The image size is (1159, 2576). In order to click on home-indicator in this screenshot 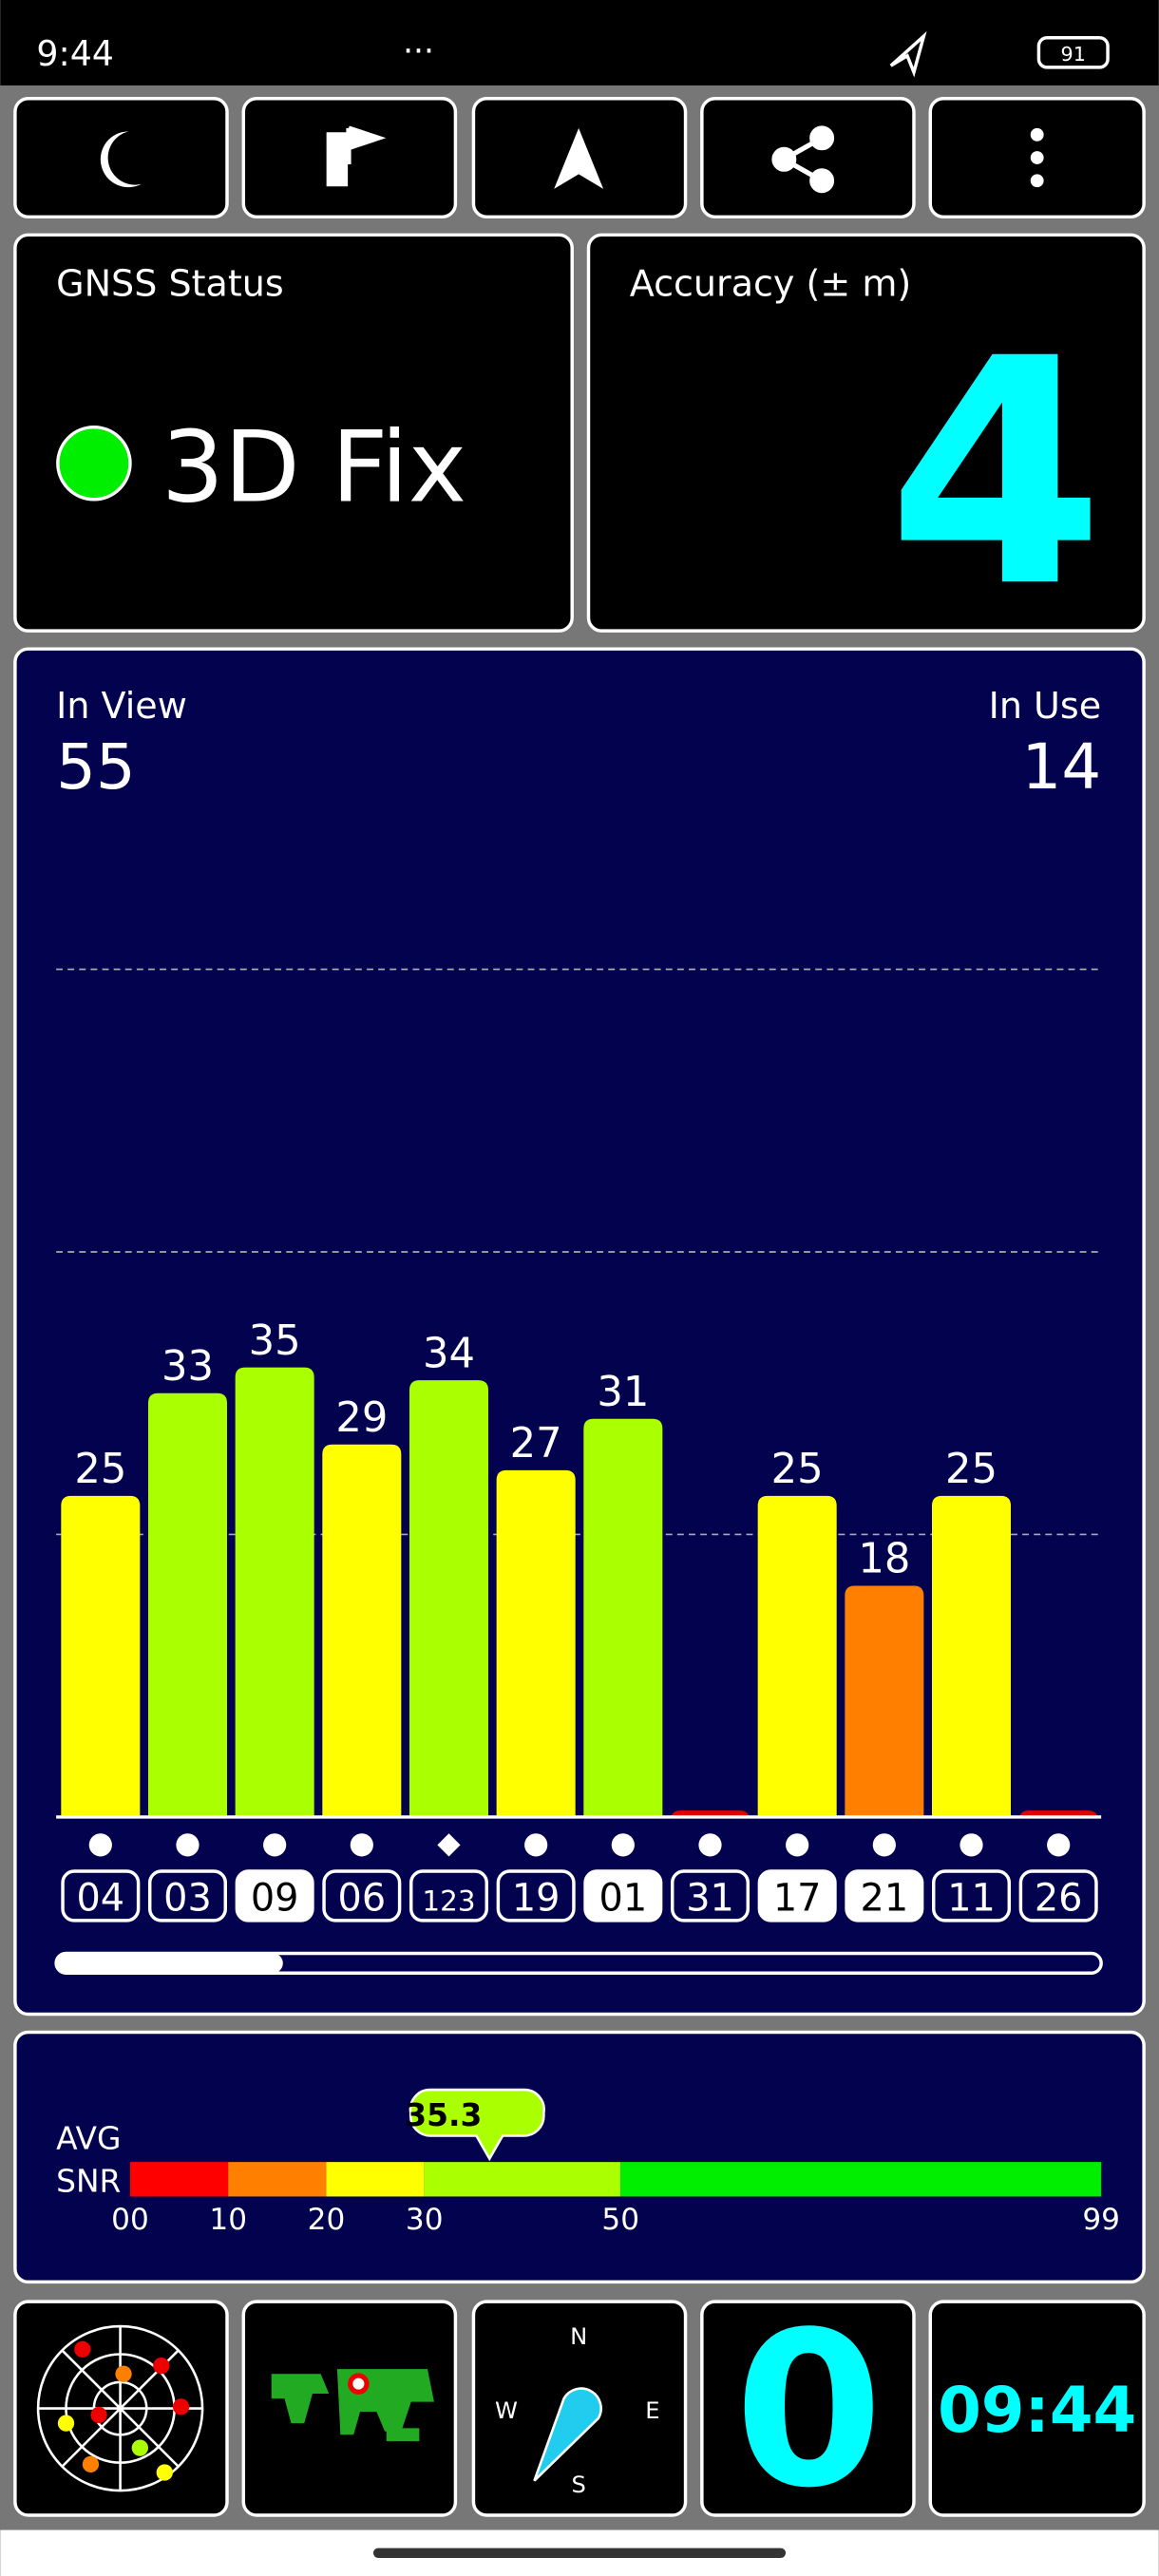, I will do `click(579, 2553)`.